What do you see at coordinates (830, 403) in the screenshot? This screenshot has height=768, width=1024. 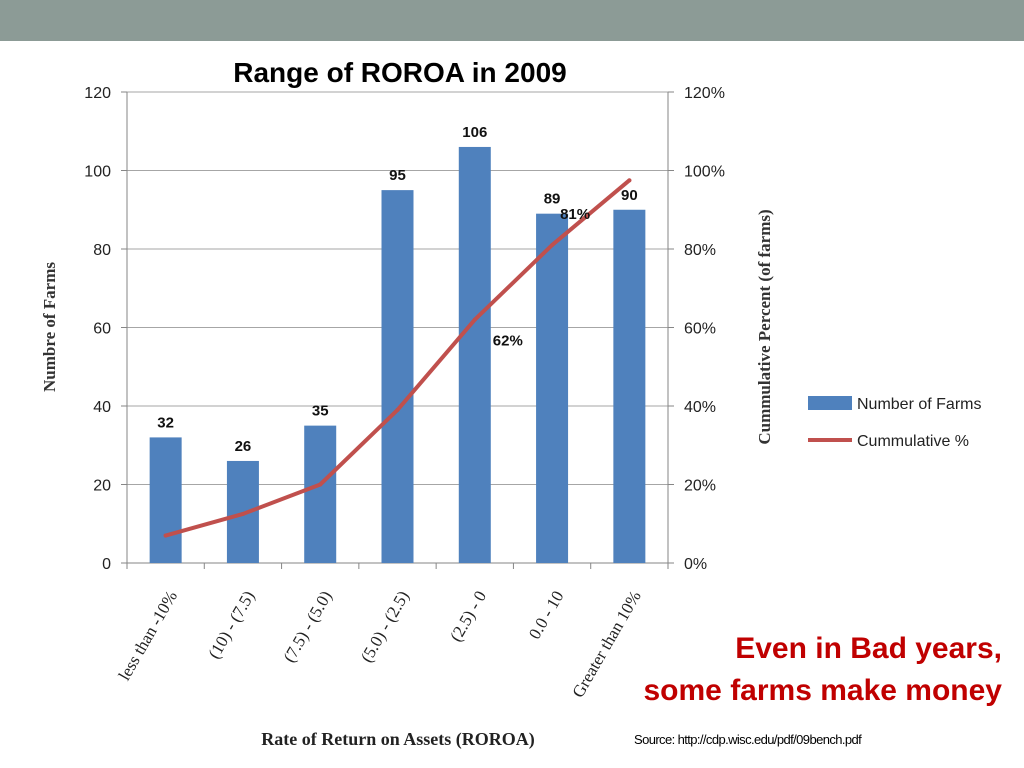 I see `legend-swatch-bars` at bounding box center [830, 403].